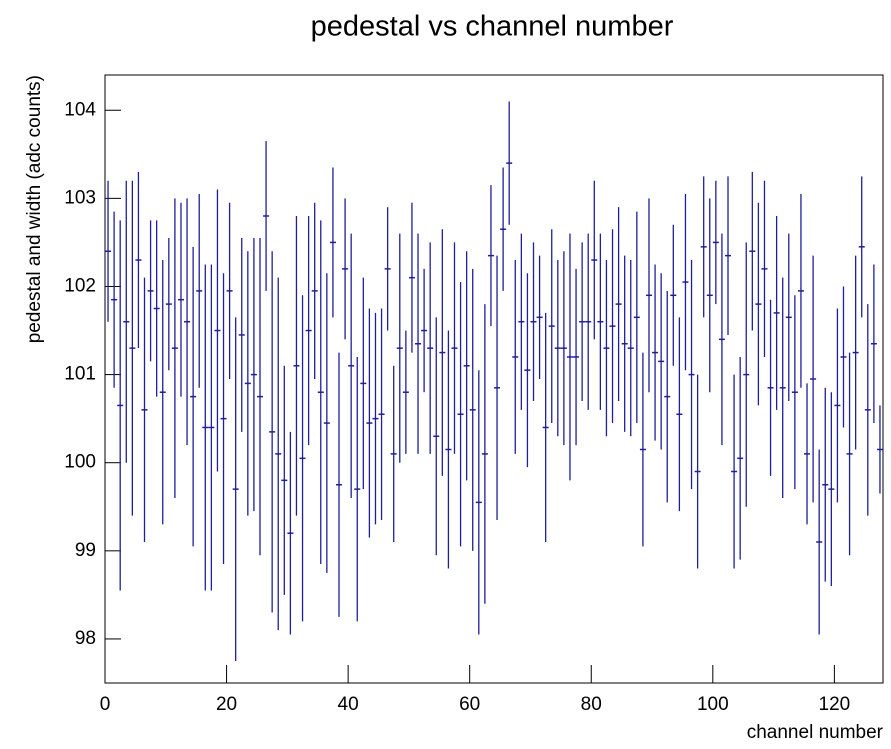 The height and width of the screenshot is (749, 891). What do you see at coordinates (85, 550) in the screenshot?
I see `y-tick-label: 99` at bounding box center [85, 550].